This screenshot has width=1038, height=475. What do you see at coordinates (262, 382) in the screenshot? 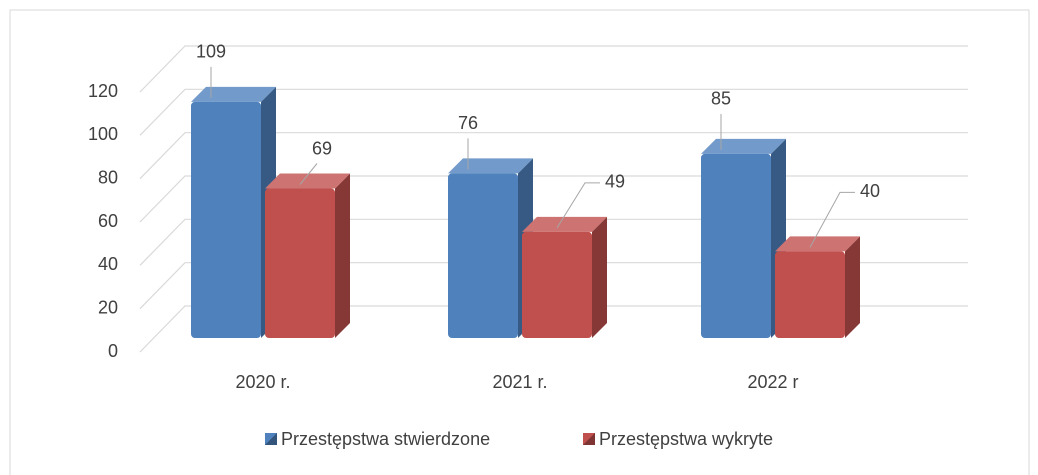
I see `x-tick-label: 2020 r.` at bounding box center [262, 382].